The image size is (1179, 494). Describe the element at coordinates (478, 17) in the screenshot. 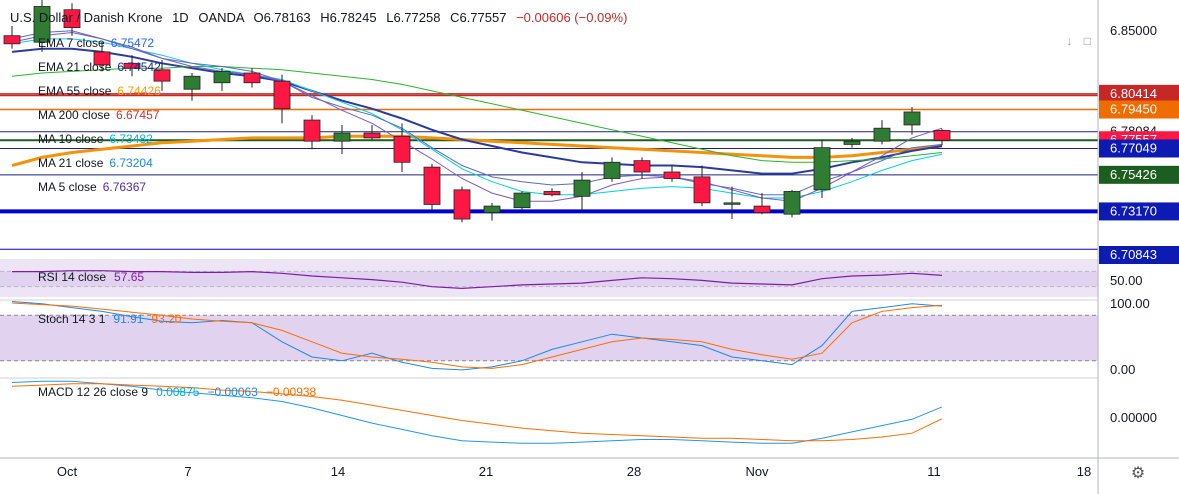

I see `close-value: C6.77557` at that location.